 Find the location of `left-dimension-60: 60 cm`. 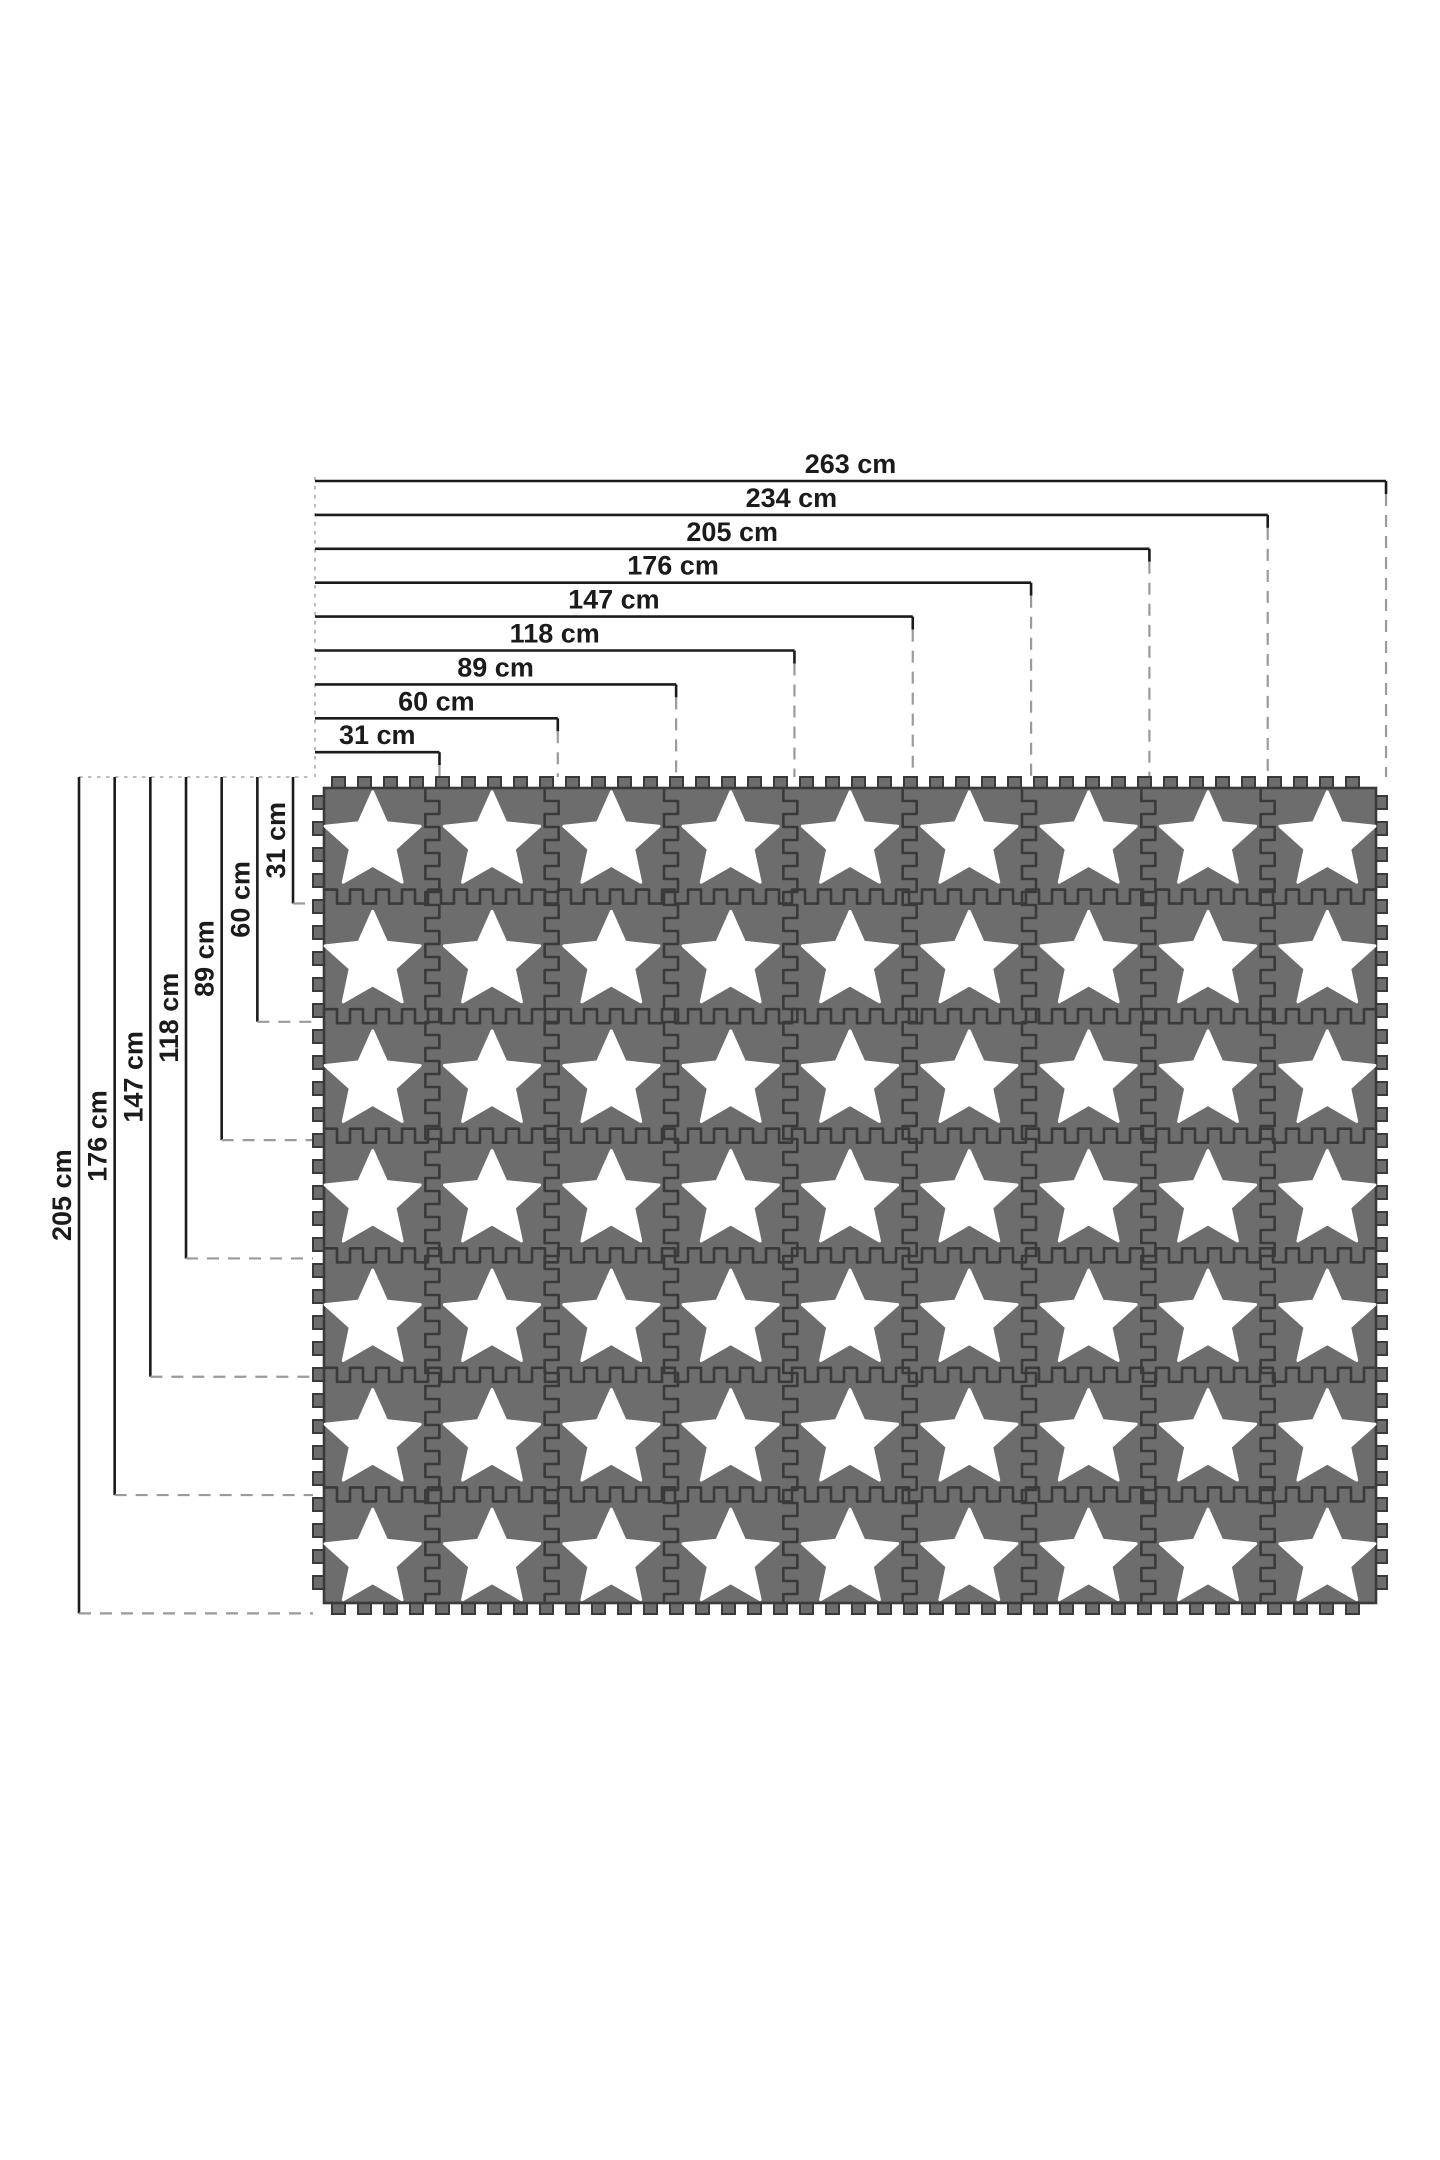

left-dimension-60: 60 cm is located at coordinates (269, 900).